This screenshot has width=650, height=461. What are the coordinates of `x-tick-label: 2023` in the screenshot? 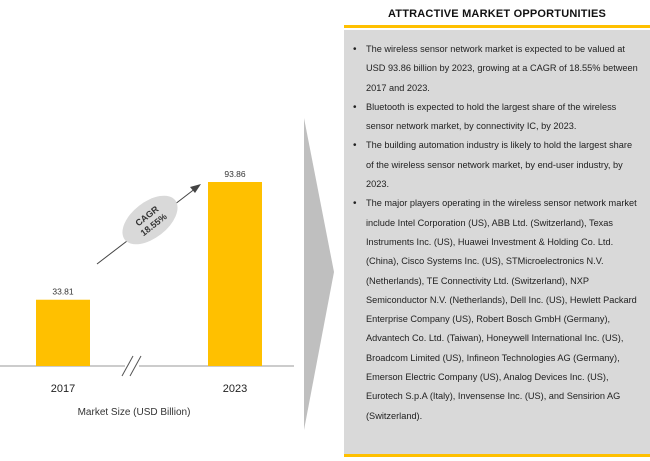 It's located at (235, 389).